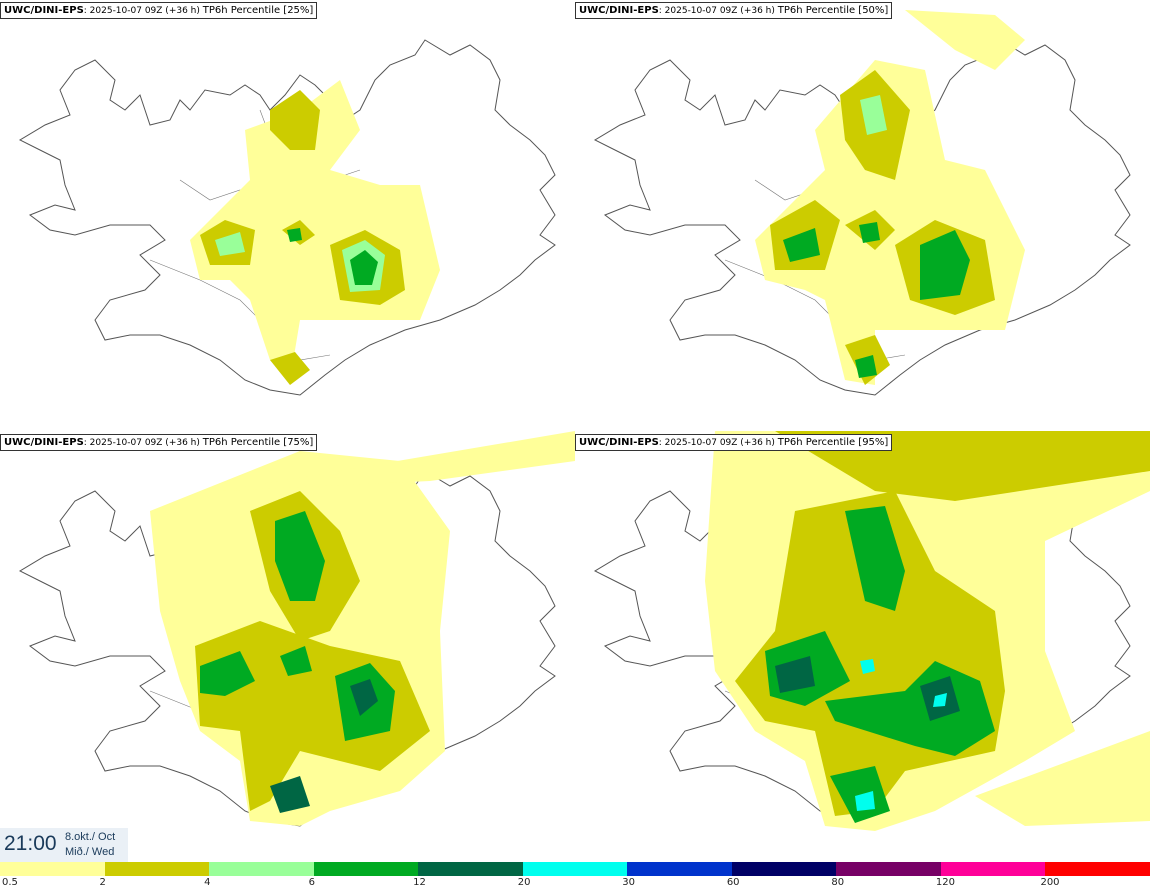 The width and height of the screenshot is (1150, 891). Describe the element at coordinates (10, 882) in the screenshot. I see `legend-label: 0.5` at that location.